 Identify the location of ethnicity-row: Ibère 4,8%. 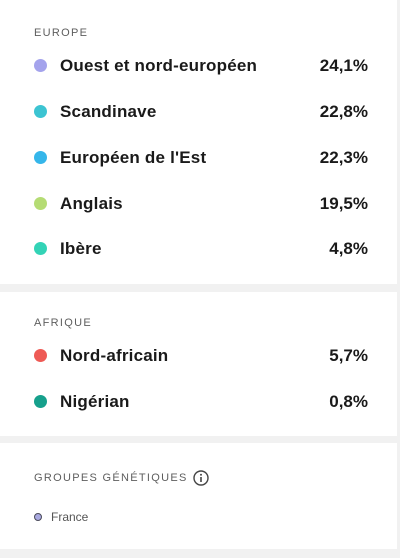
(198, 249).